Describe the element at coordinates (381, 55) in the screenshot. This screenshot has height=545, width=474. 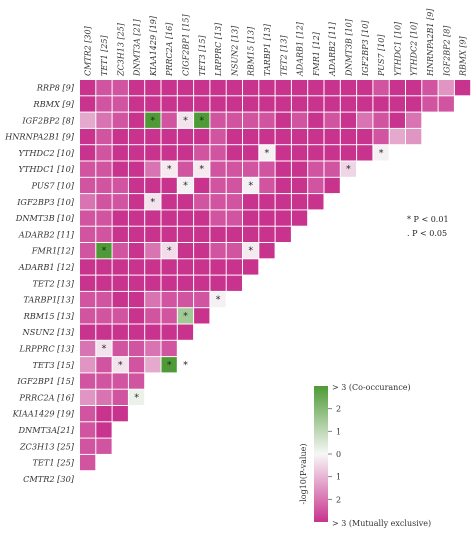
I see `column-label: PUS7 [10]` at that location.